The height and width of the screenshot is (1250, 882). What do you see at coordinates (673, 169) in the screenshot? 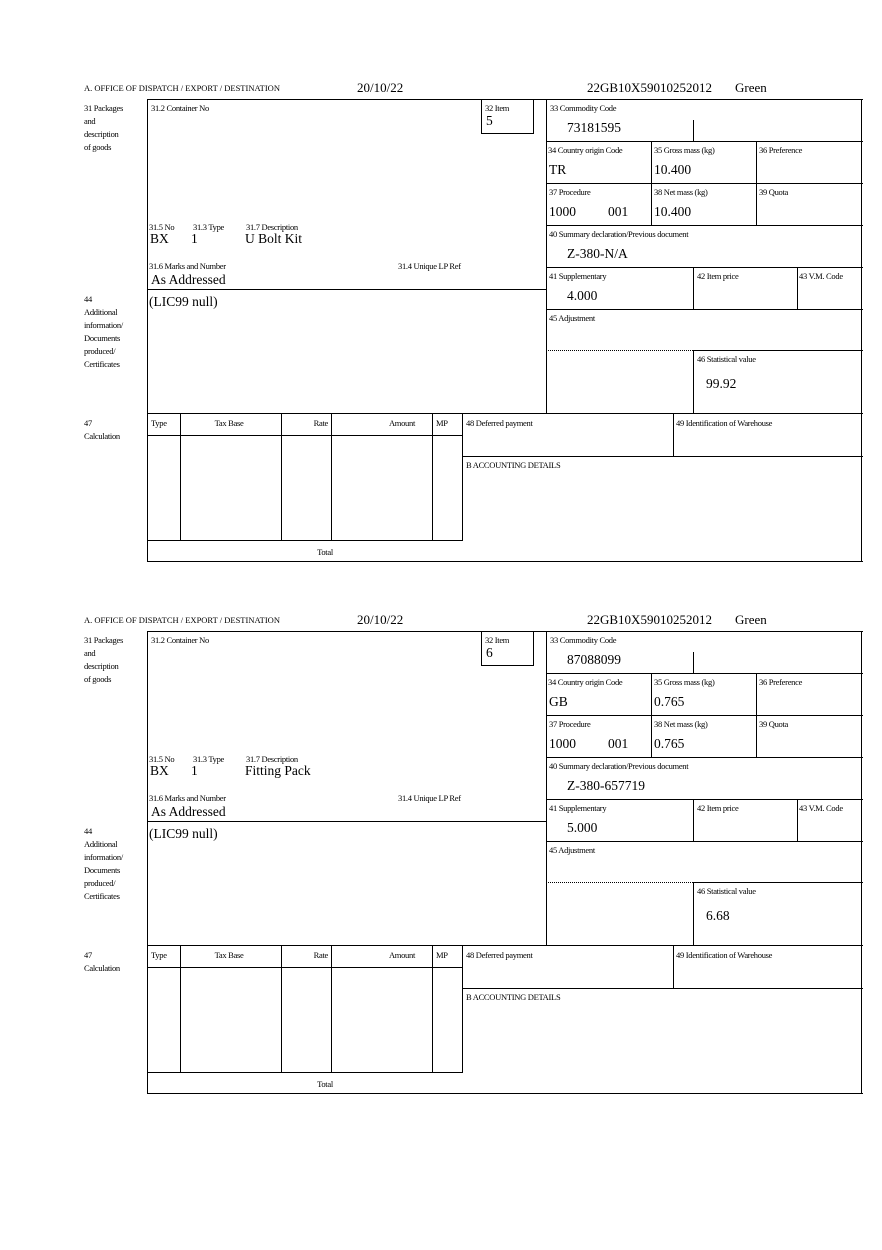
I see `gross-mass-value: 10.400` at bounding box center [673, 169].